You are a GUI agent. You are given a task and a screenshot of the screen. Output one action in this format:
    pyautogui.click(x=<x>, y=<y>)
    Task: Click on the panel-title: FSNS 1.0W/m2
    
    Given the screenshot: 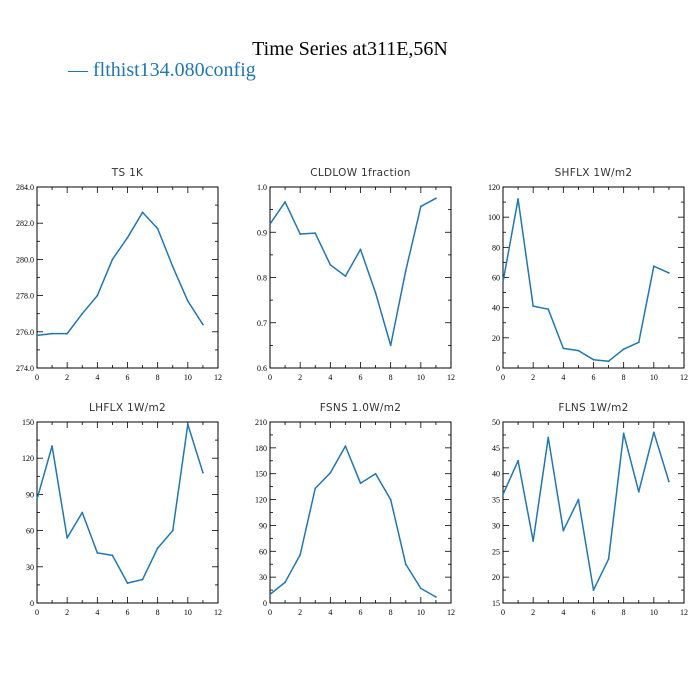 What is the action you would take?
    pyautogui.click(x=361, y=408)
    